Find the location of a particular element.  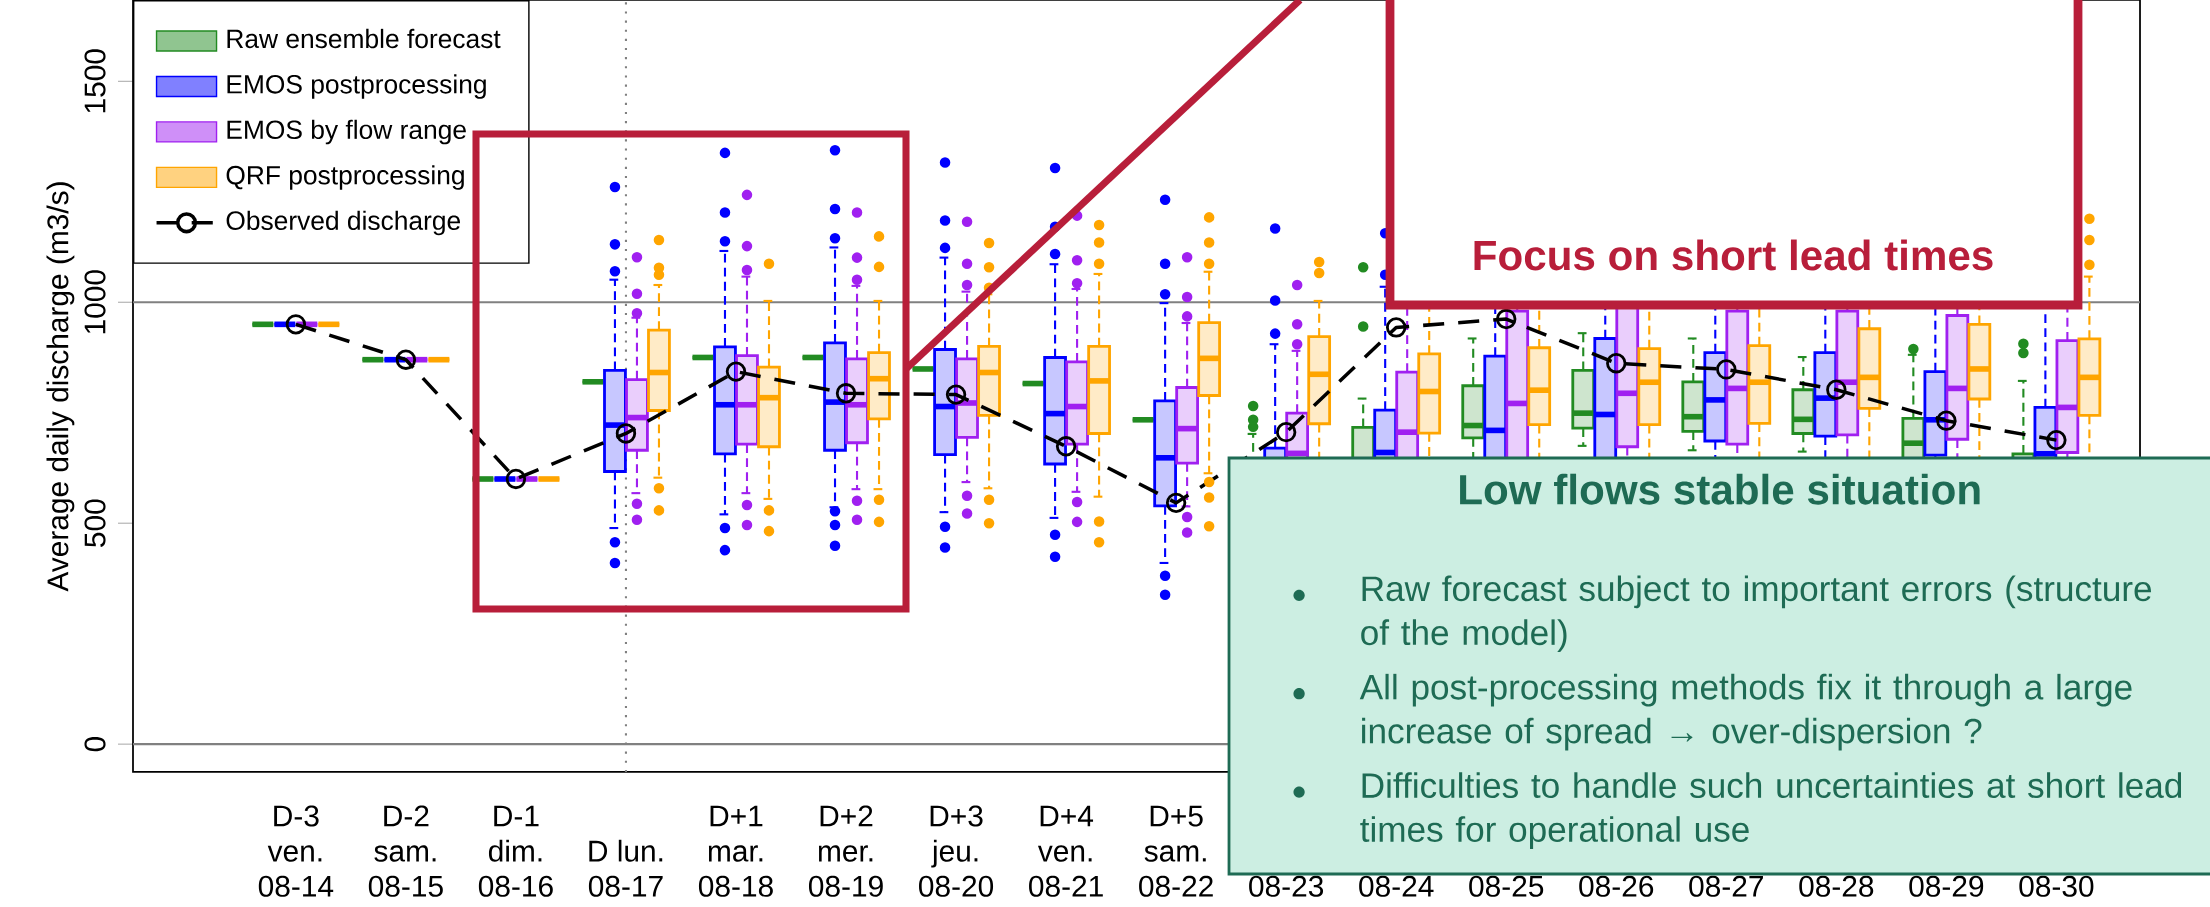

y-tick-label: 500 is located at coordinates (95, 523).